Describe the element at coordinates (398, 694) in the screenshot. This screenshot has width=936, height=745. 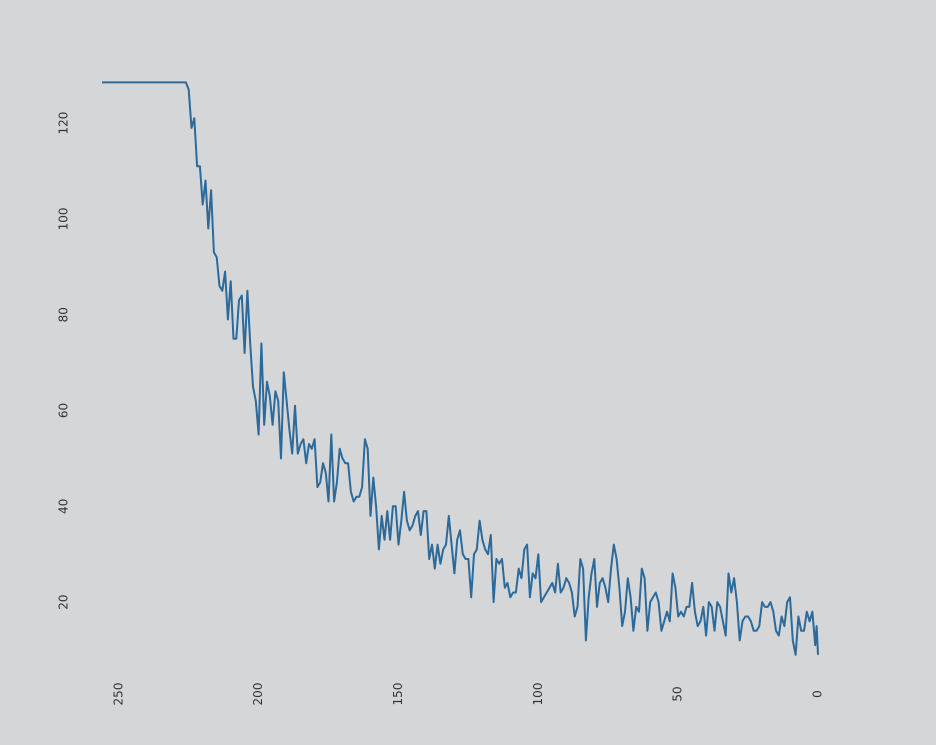
I see `x-tick-label: 150` at that location.